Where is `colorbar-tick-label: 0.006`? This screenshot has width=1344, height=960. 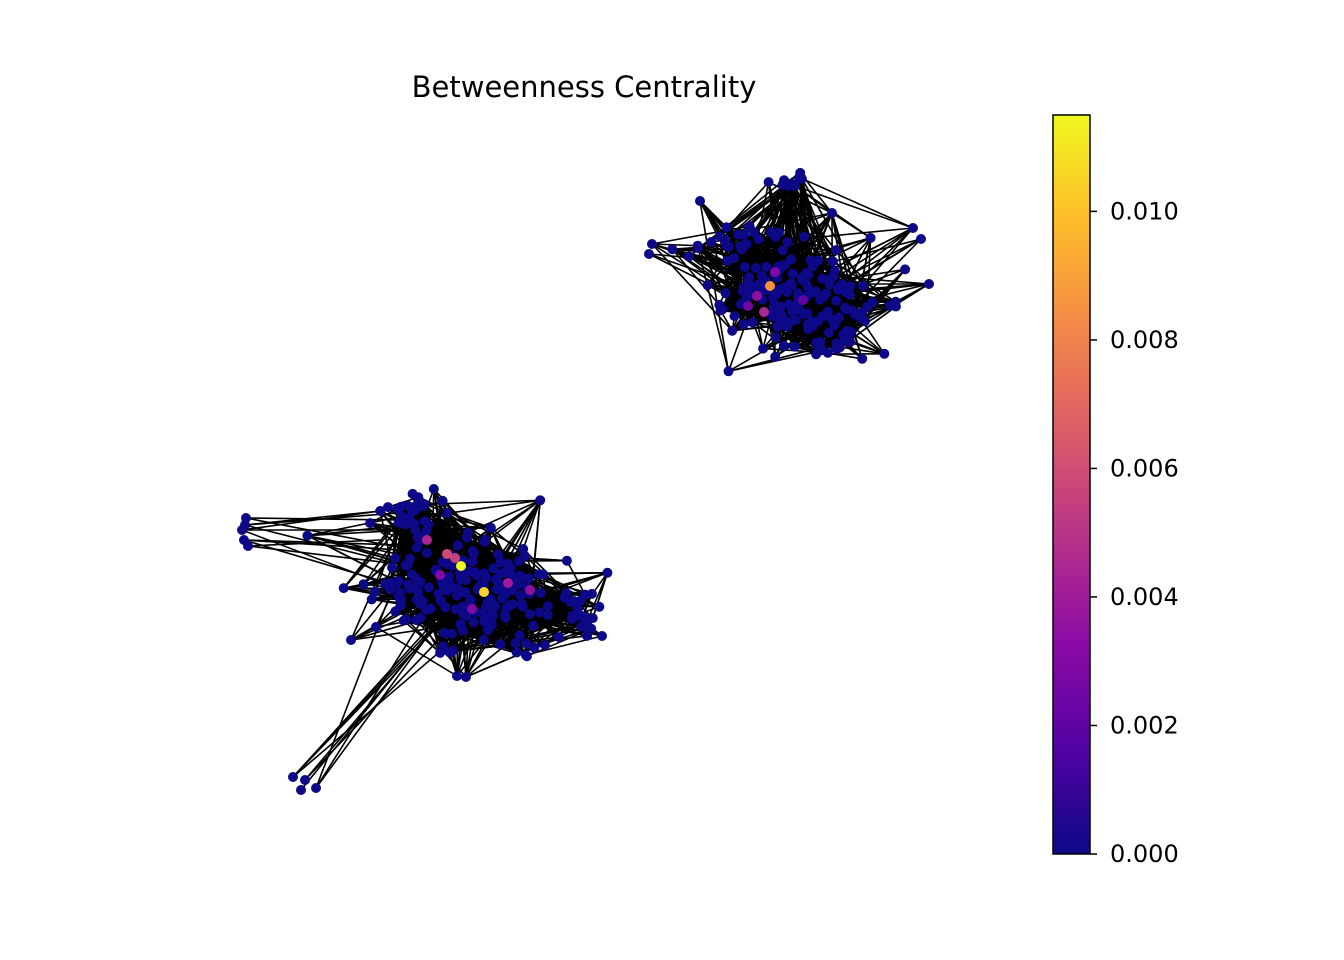
colorbar-tick-label: 0.006 is located at coordinates (1144, 468).